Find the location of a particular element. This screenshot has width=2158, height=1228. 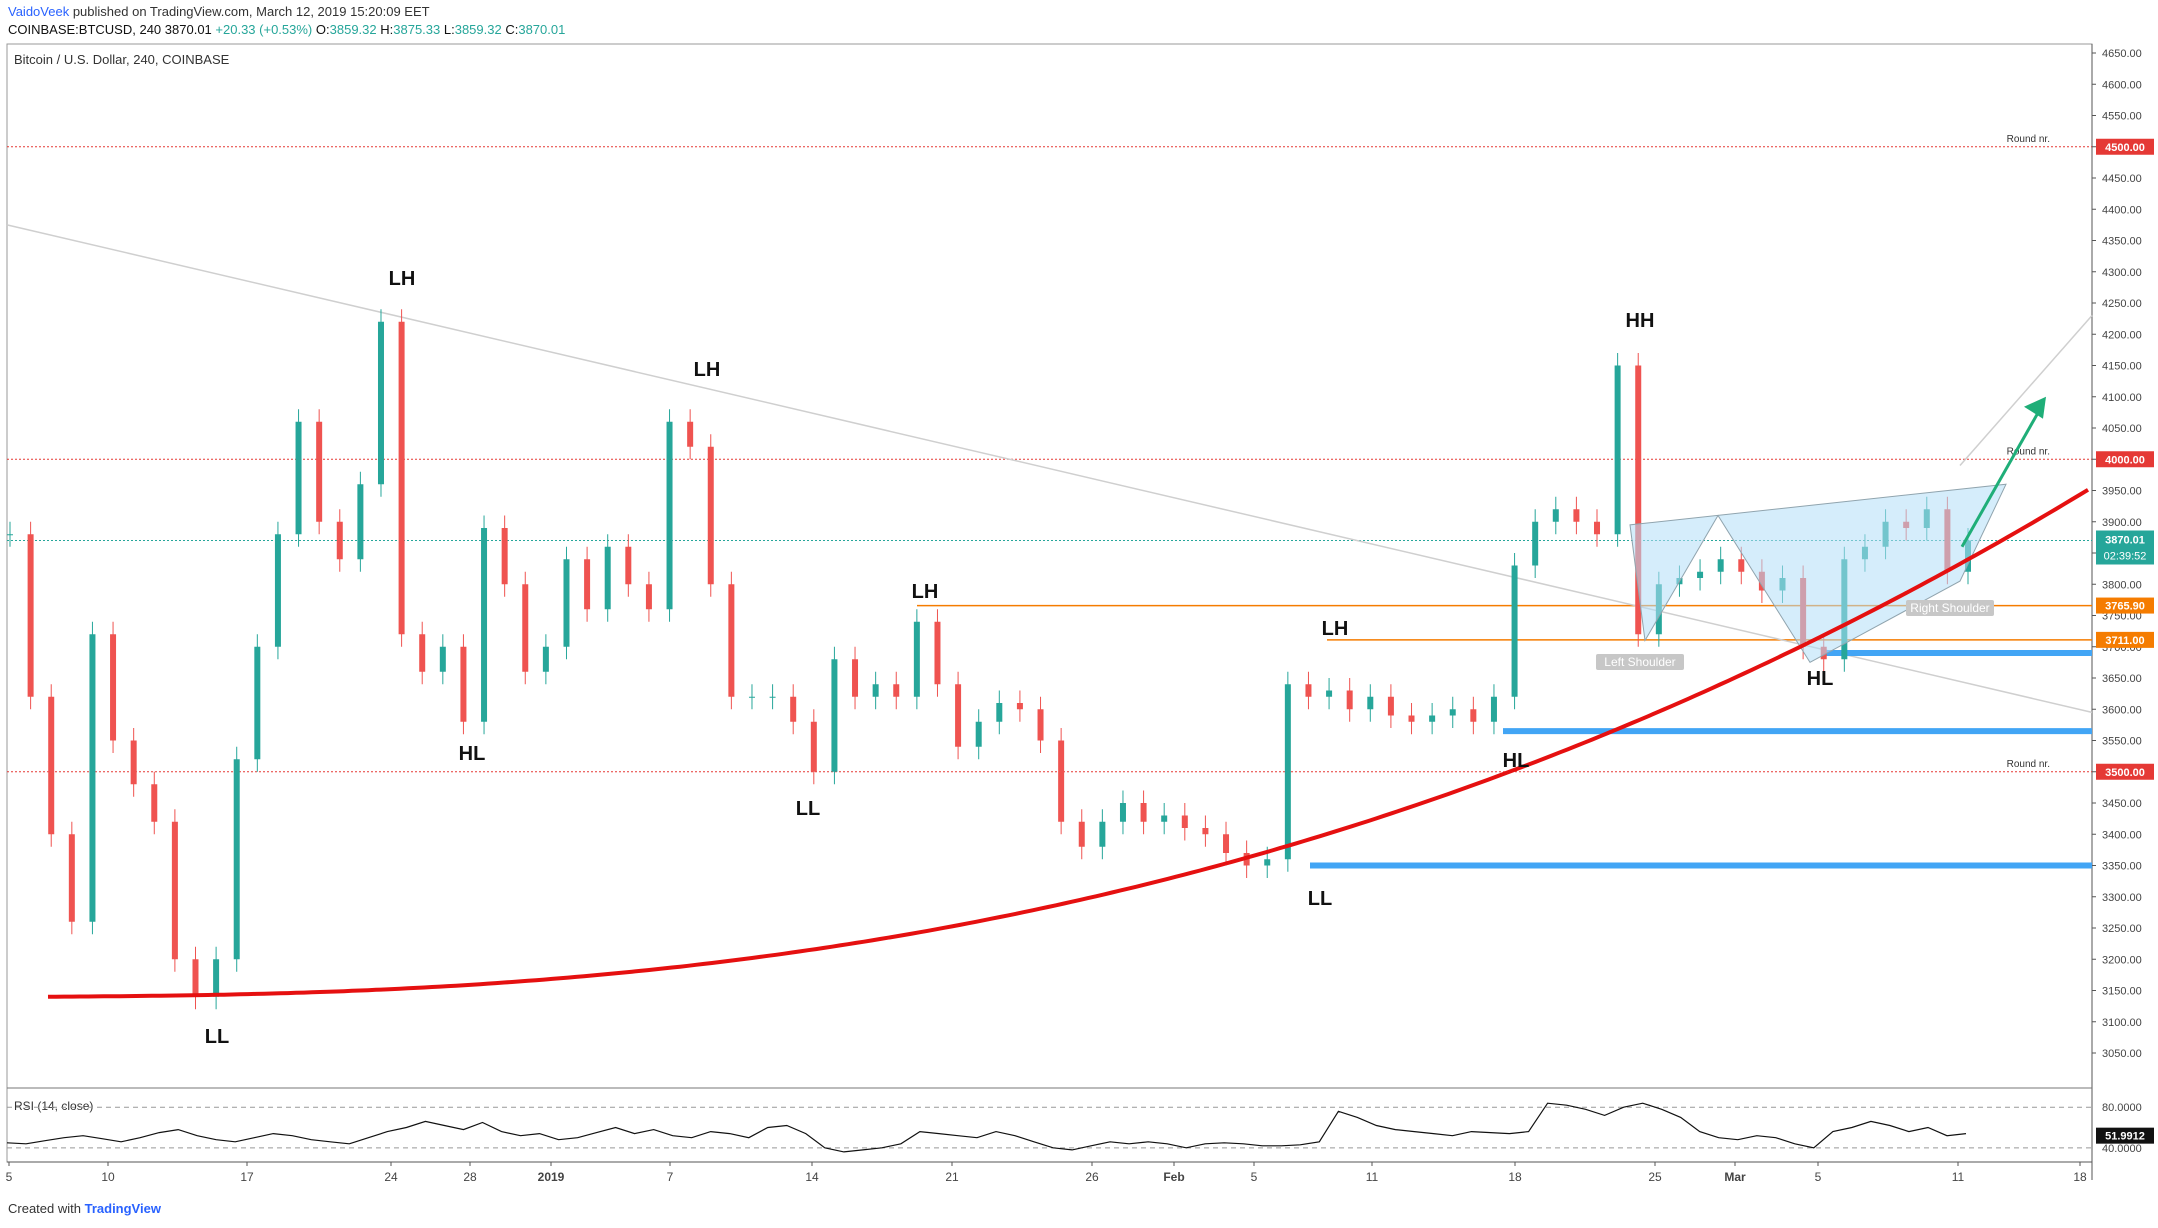

y-tick-label: 4350.00 is located at coordinates (2122, 242).